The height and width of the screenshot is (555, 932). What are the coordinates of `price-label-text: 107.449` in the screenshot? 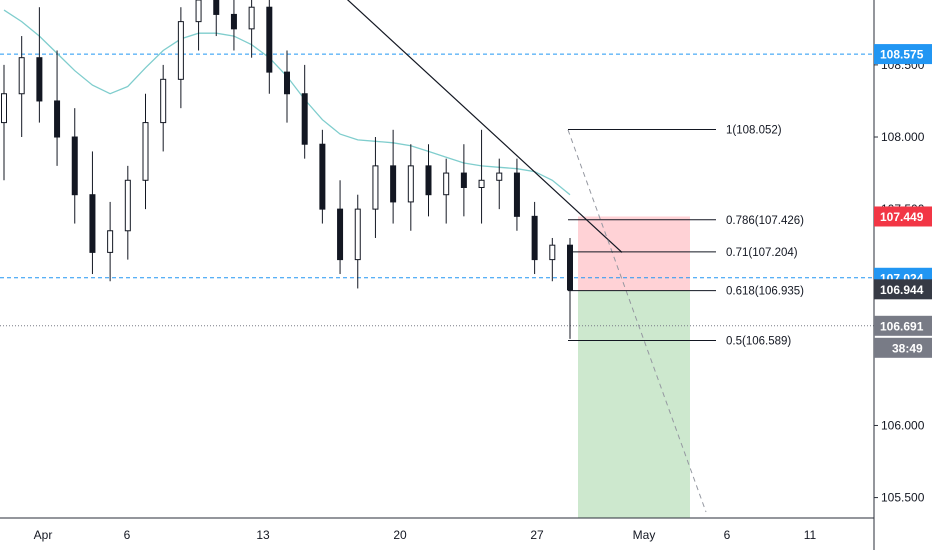 It's located at (902, 217).